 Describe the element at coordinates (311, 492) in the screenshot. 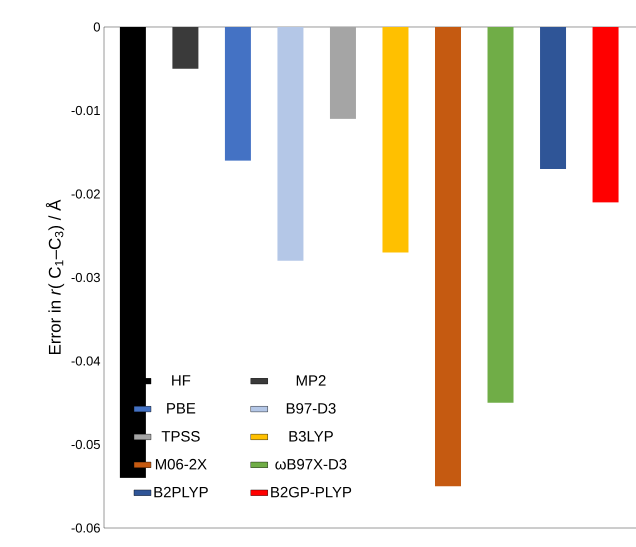

I see `legend-label: B2GP-PLYP` at that location.